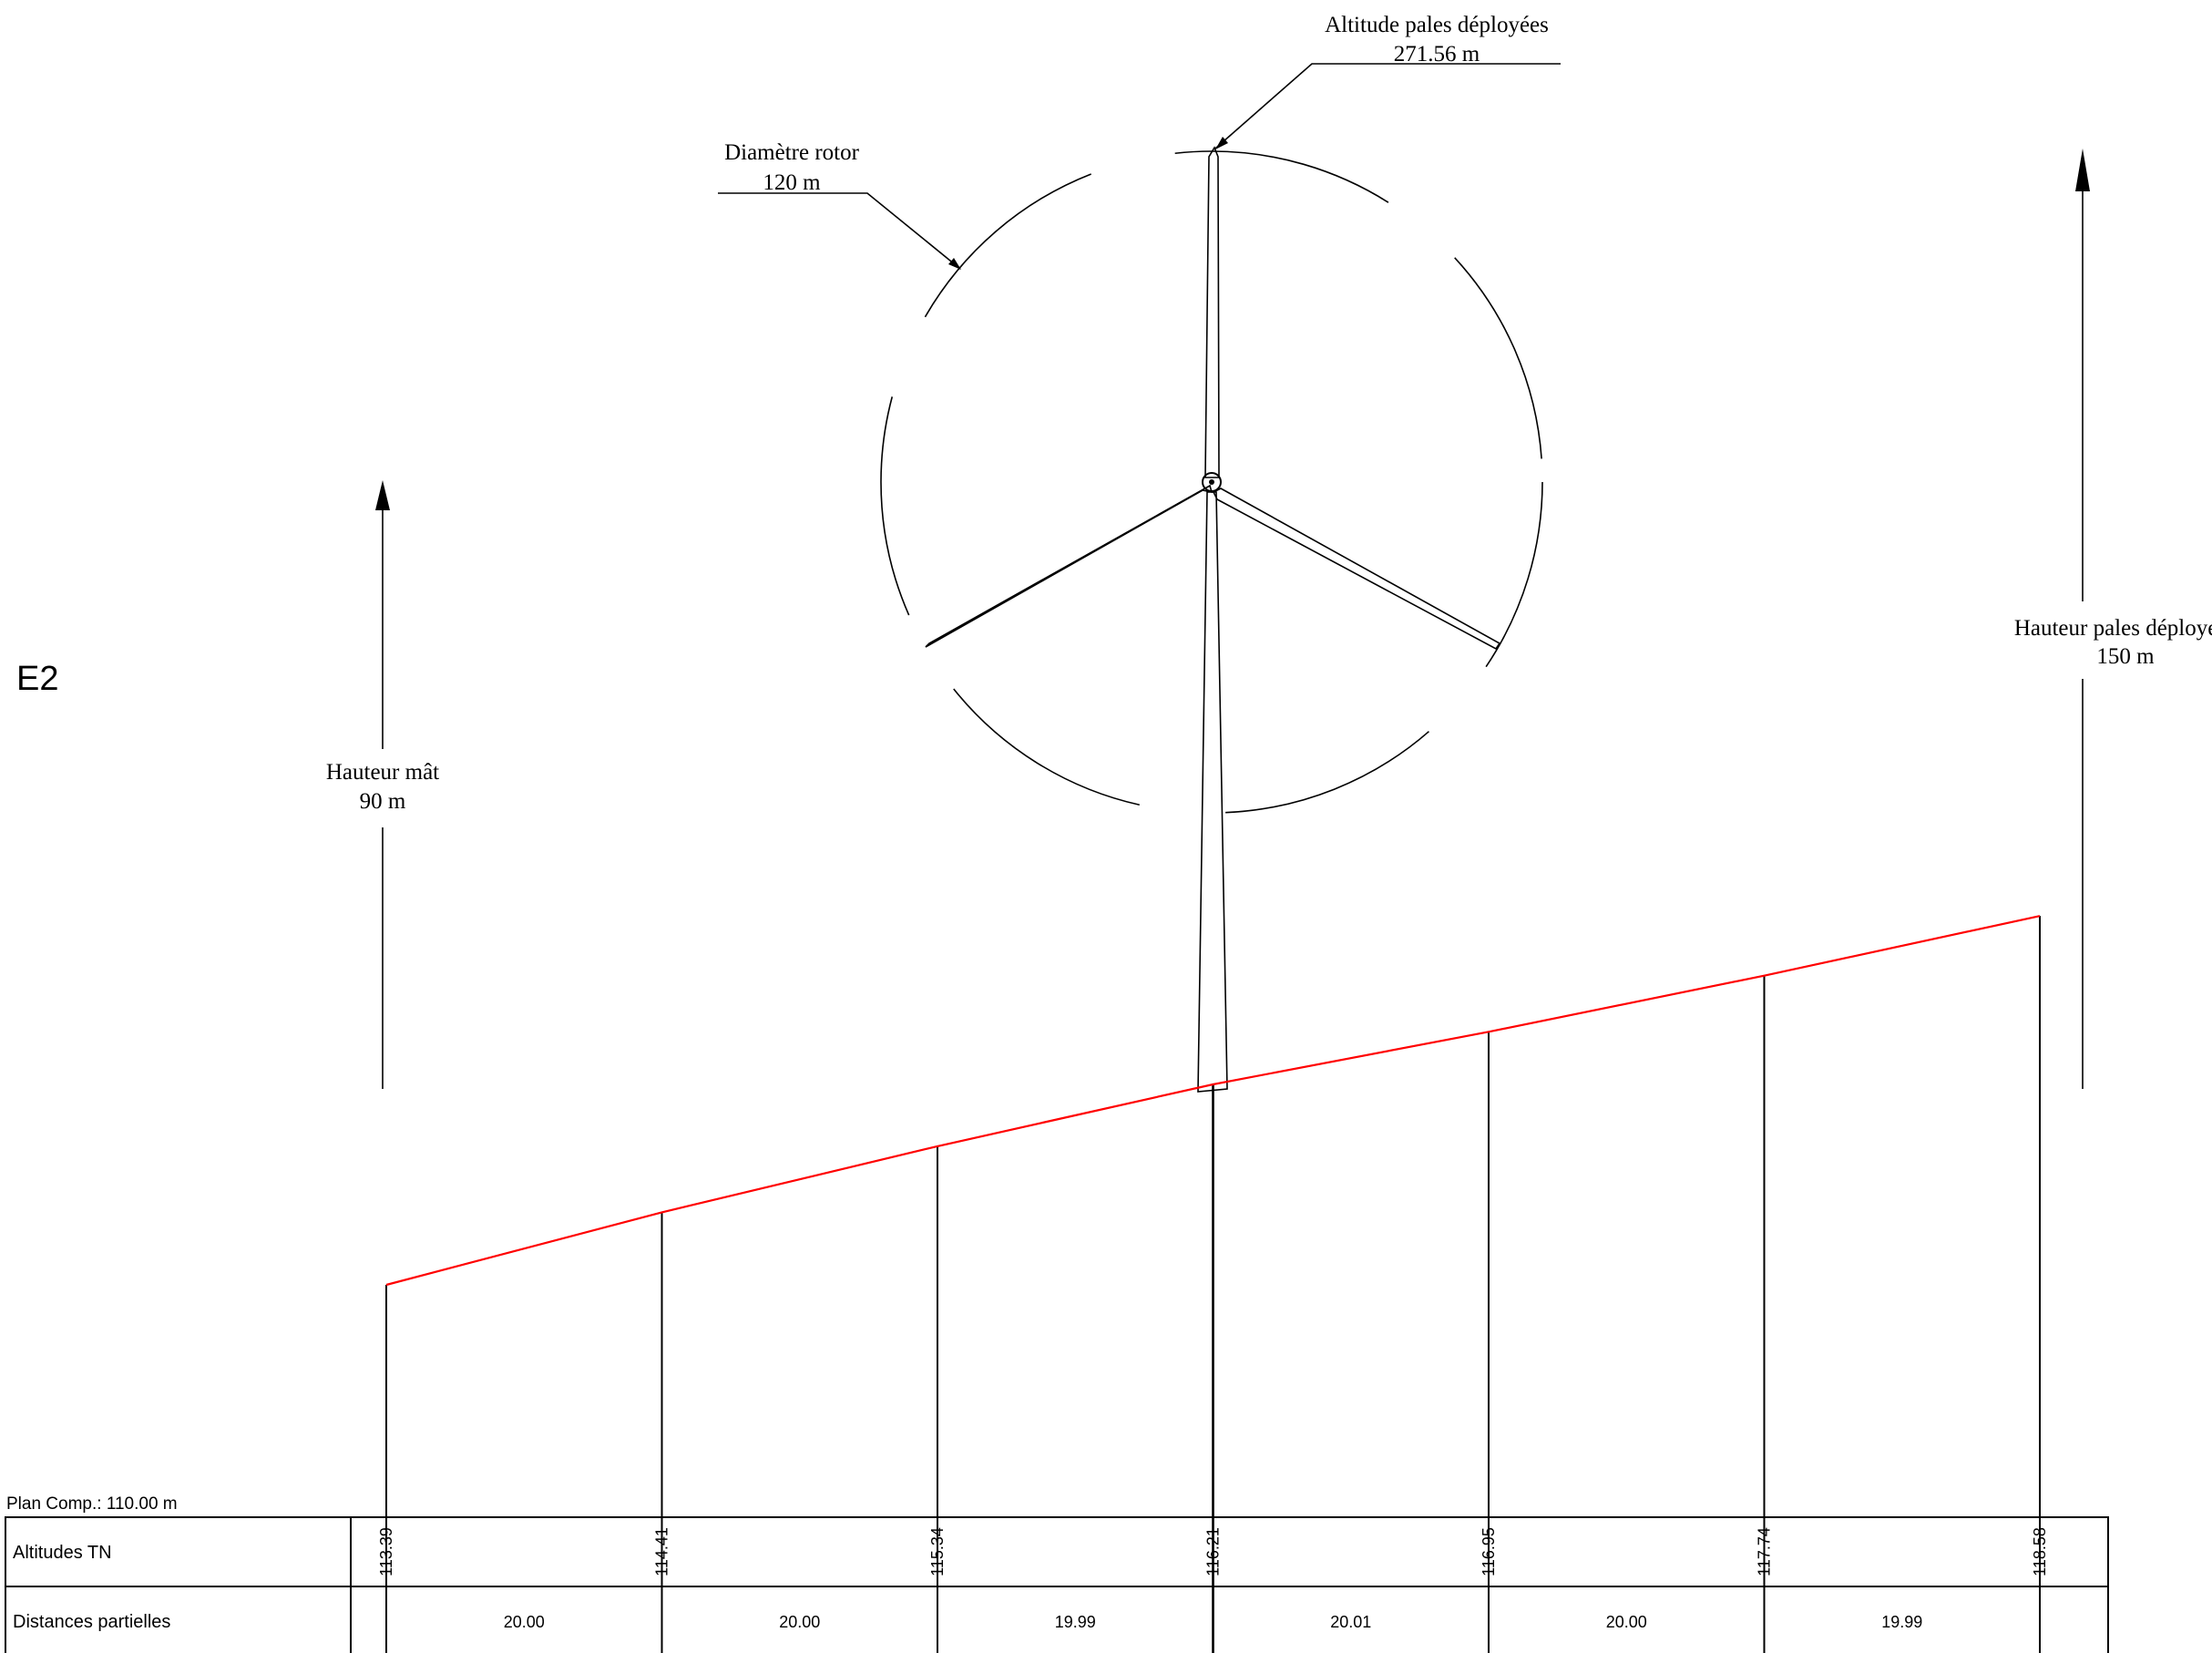 This screenshot has width=2212, height=1653. I want to click on rotor-diameter-label: Diamètre rotor, so click(792, 153).